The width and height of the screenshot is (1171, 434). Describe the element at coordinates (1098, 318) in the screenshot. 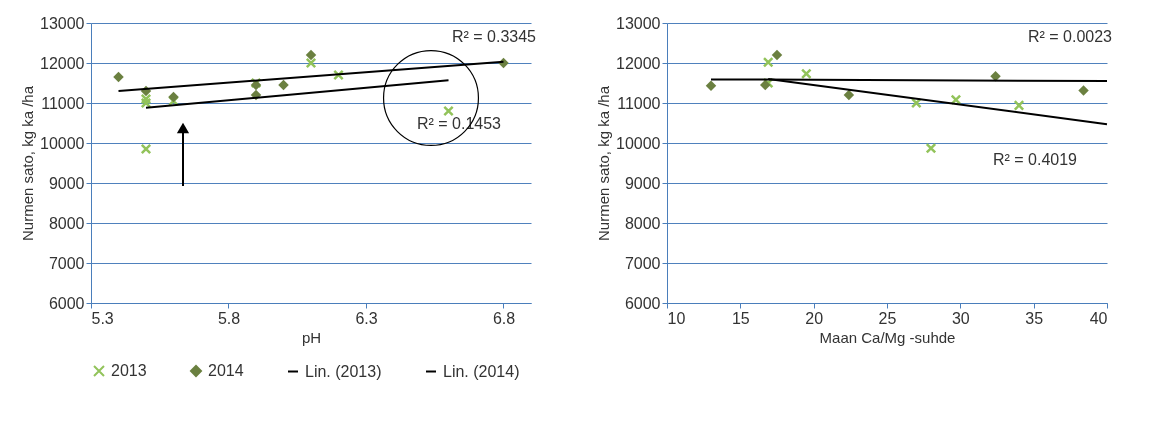

I see `x-tick-label: 40` at that location.